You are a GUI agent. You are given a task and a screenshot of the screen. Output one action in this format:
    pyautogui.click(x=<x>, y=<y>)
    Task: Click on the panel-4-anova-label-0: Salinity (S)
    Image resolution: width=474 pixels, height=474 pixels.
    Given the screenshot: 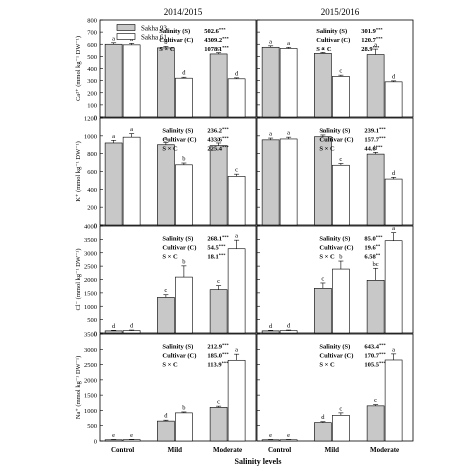 What is the action you would take?
    pyautogui.click(x=177, y=238)
    